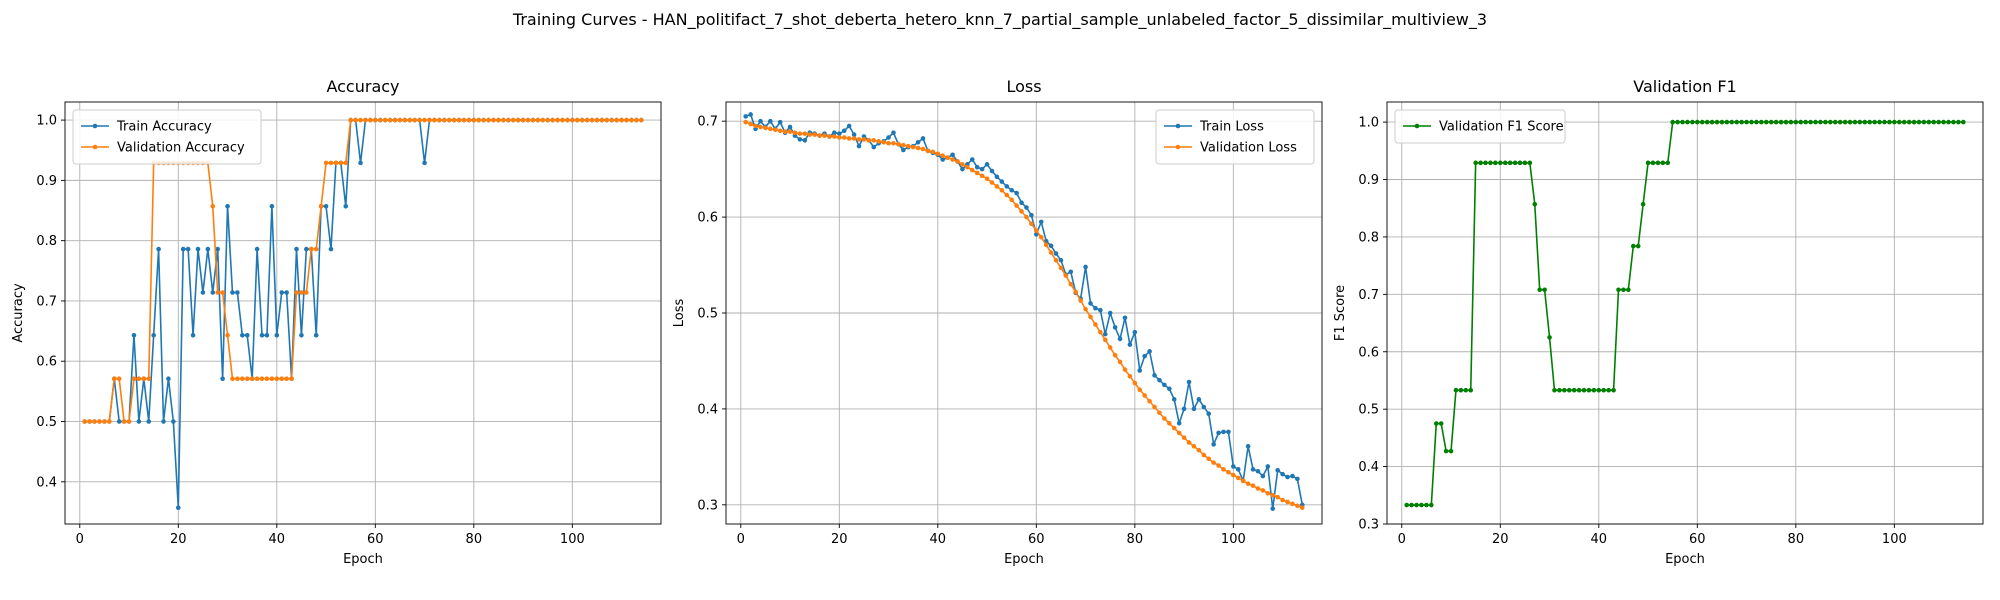 This screenshot has height=600, width=2000. I want to click on legend-label: Train Loss, so click(1231, 127).